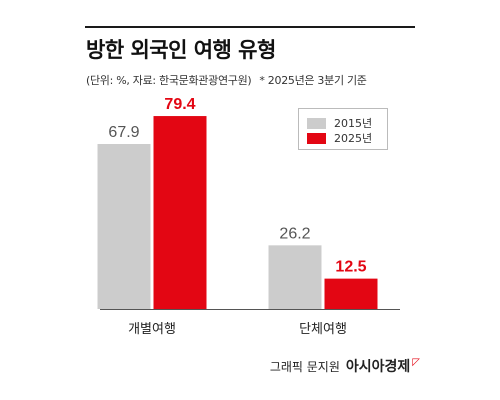  What do you see at coordinates (294, 233) in the screenshot?
I see `data-label-2015-group: 26.2` at bounding box center [294, 233].